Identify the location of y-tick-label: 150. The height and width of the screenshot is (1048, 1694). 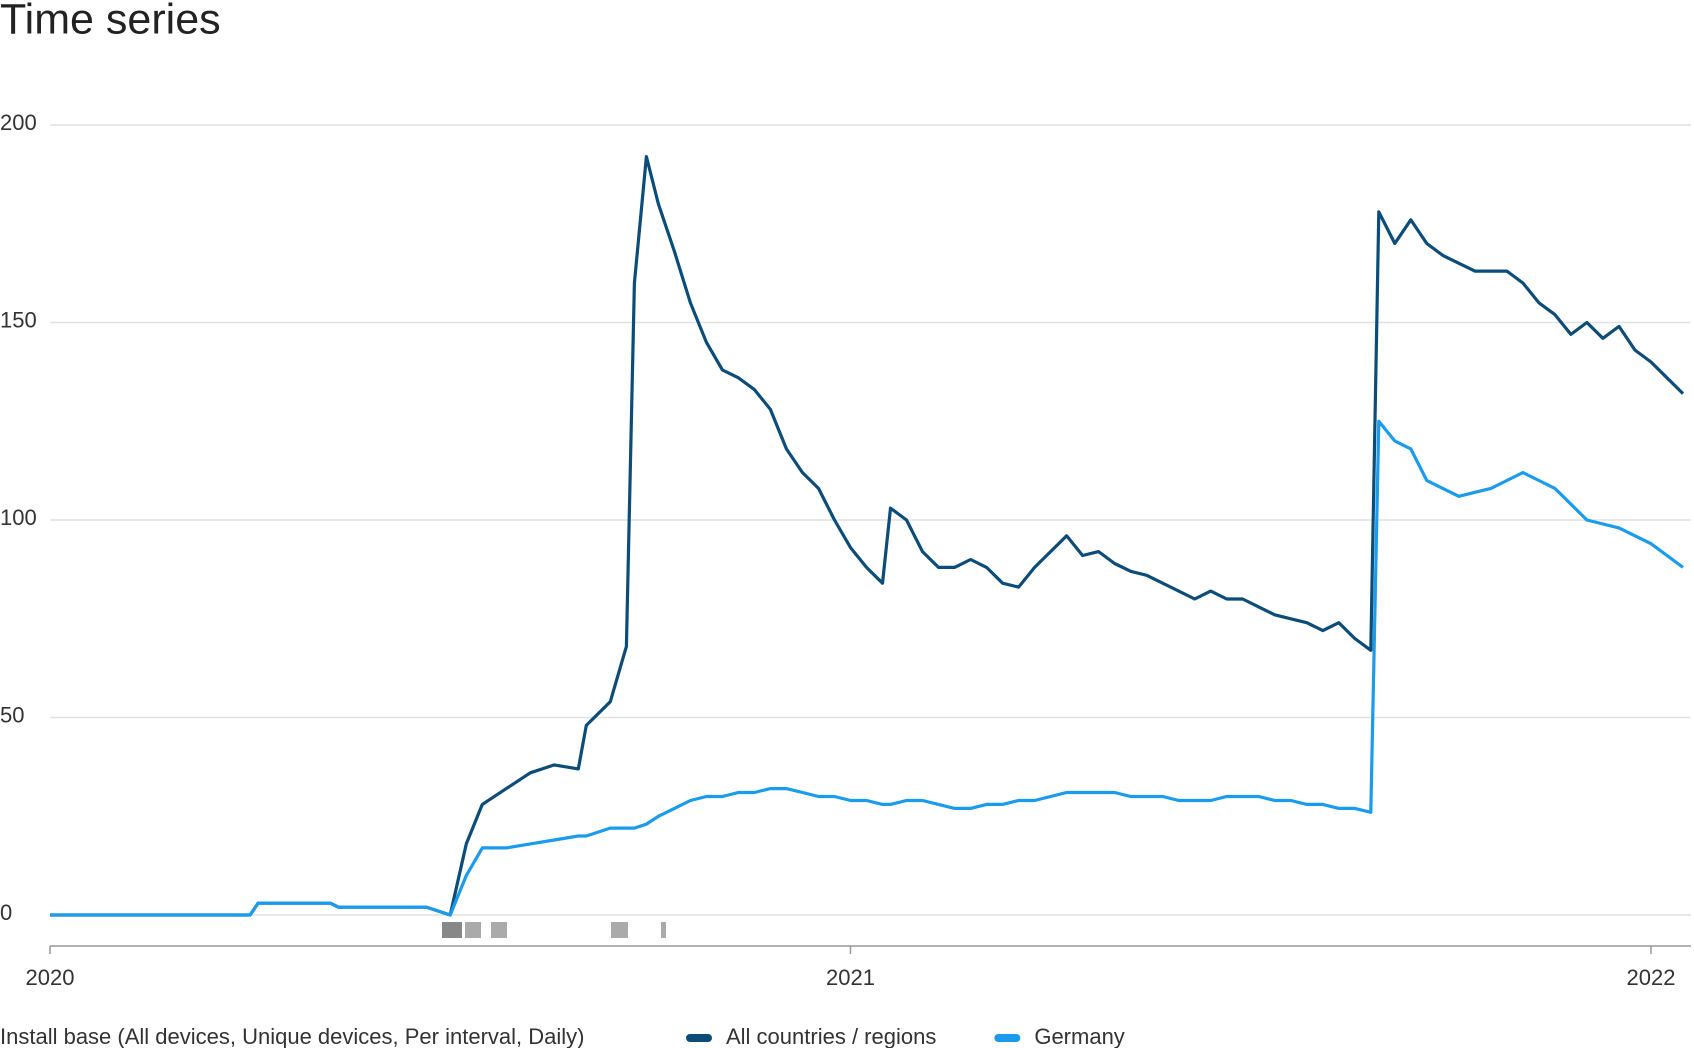
(18, 319).